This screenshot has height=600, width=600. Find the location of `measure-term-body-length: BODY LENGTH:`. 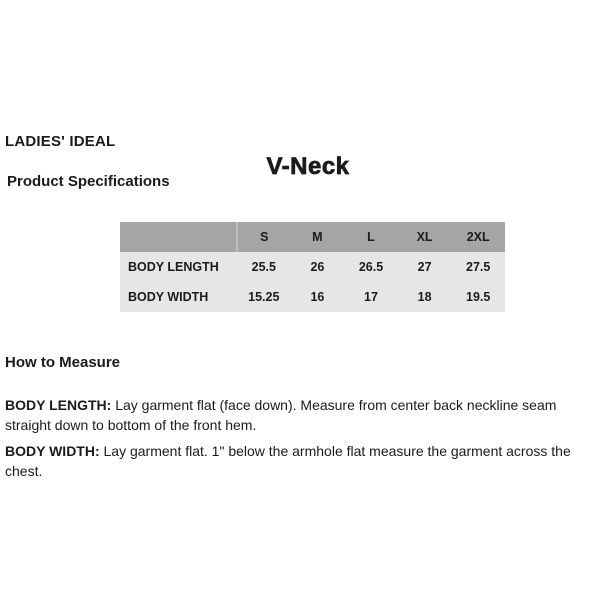

measure-term-body-length: BODY LENGTH: is located at coordinates (58, 405).